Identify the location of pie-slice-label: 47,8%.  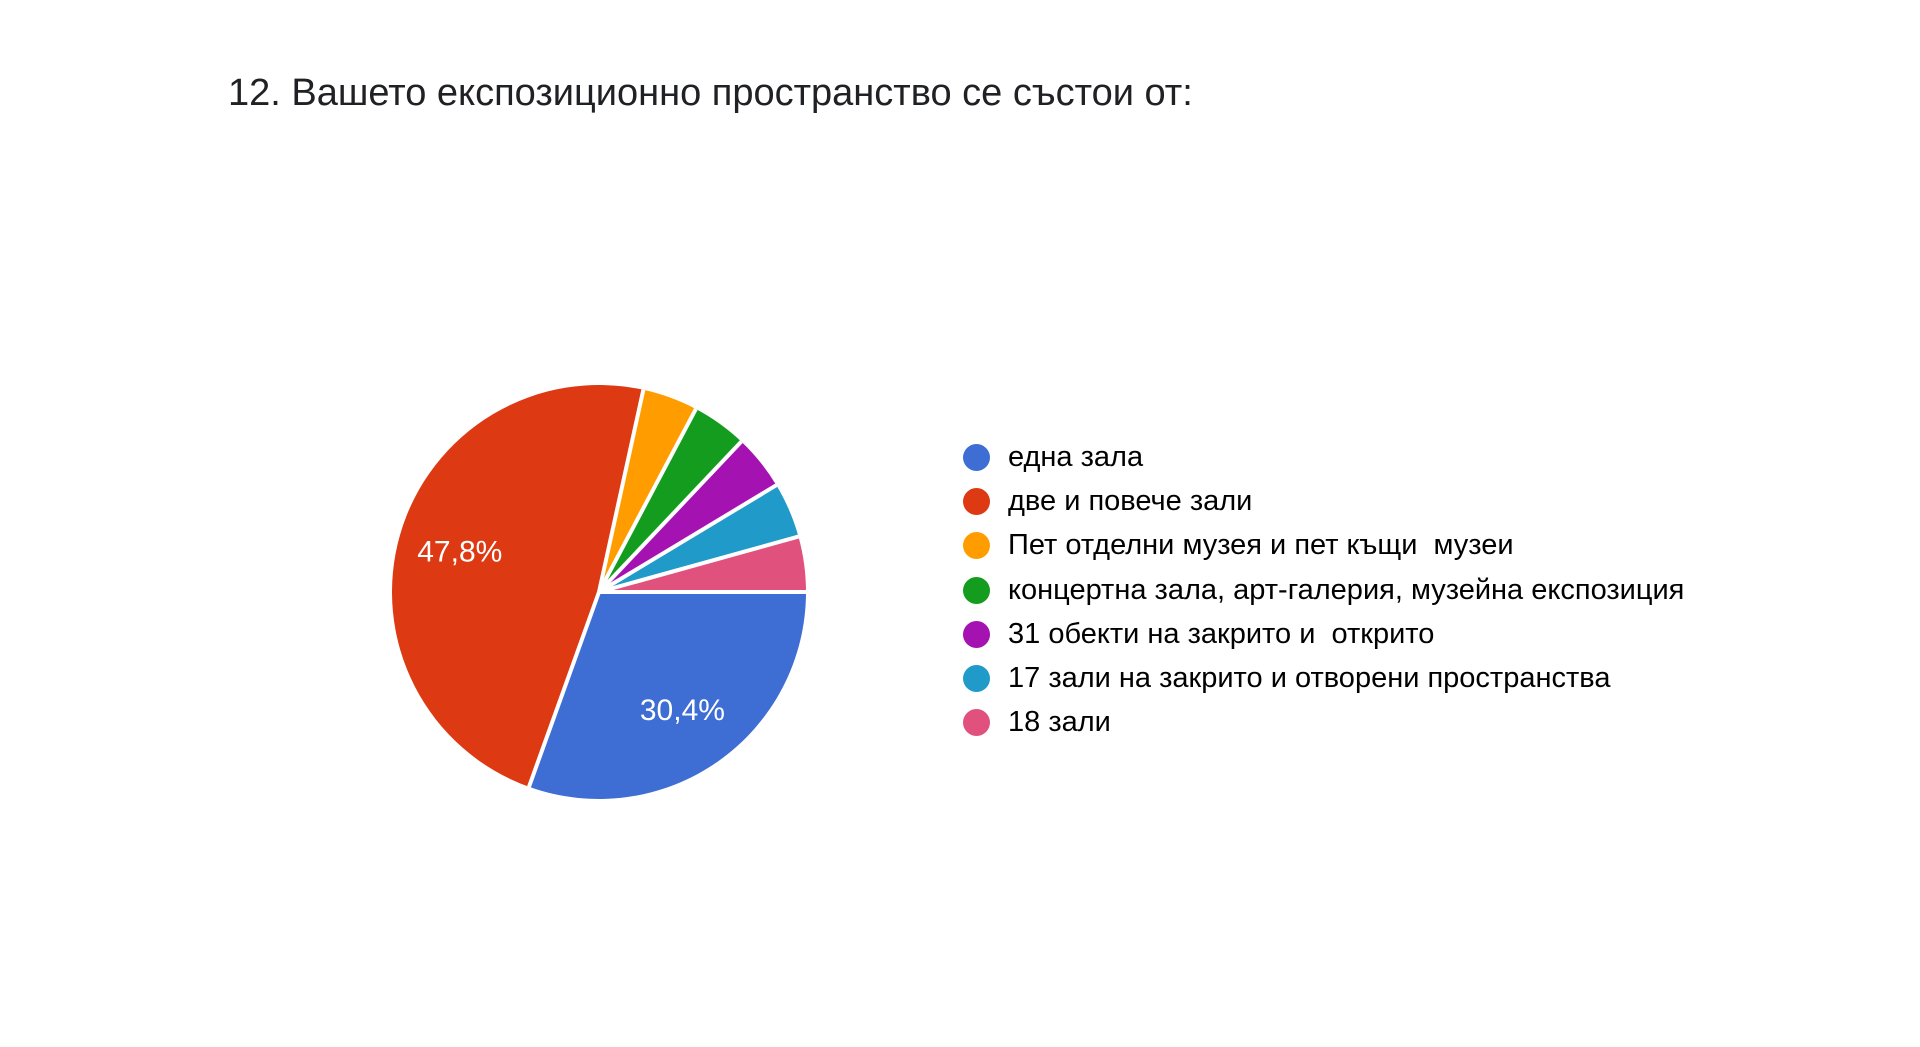
(459, 551).